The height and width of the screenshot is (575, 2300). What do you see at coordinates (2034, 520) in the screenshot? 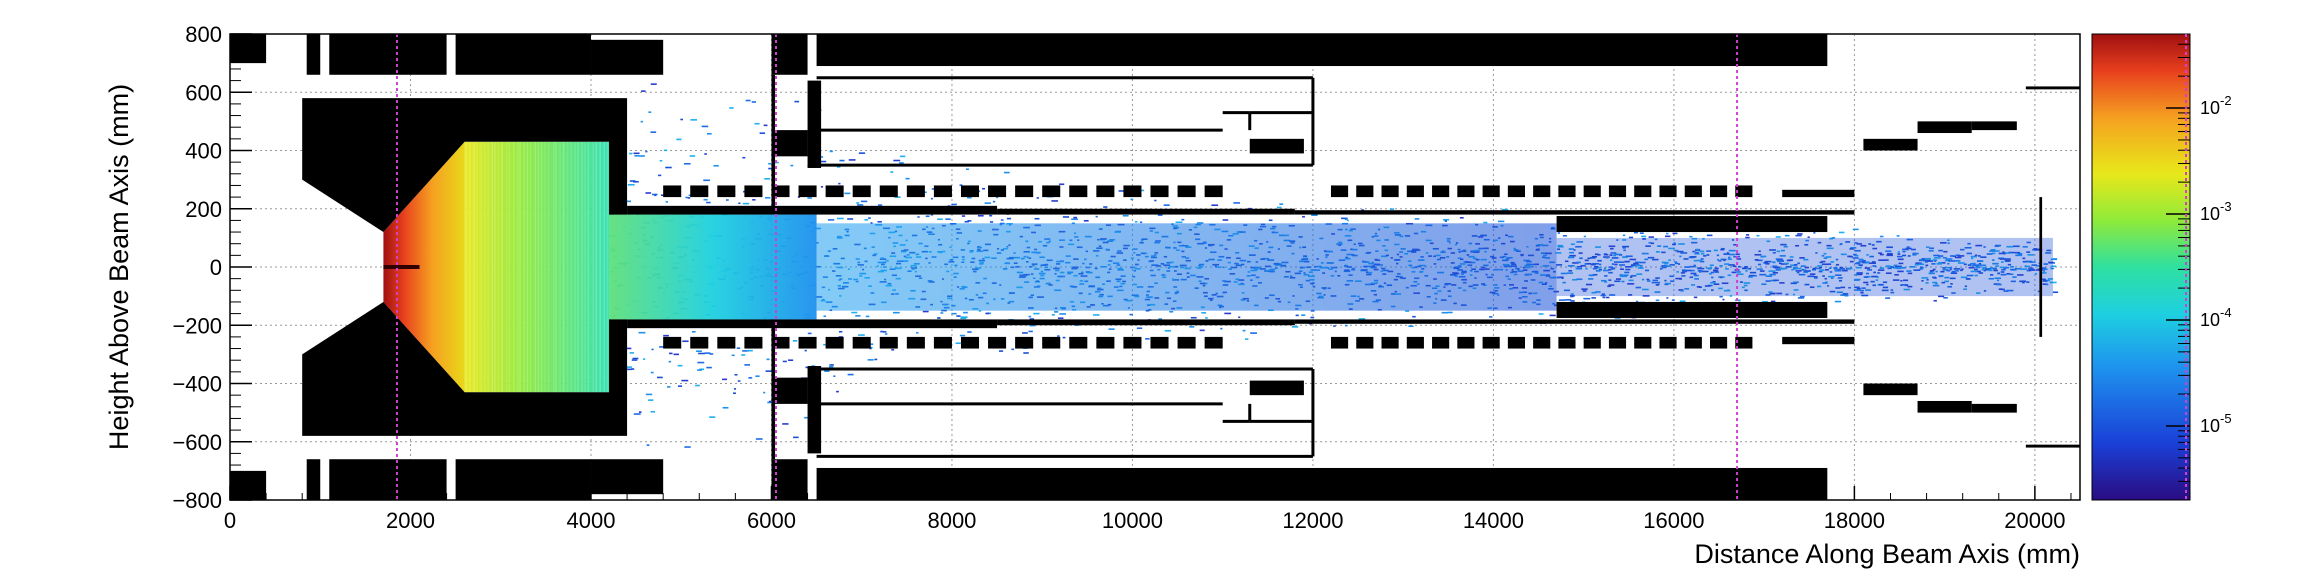
I see `x-tick-label: 20000` at bounding box center [2034, 520].